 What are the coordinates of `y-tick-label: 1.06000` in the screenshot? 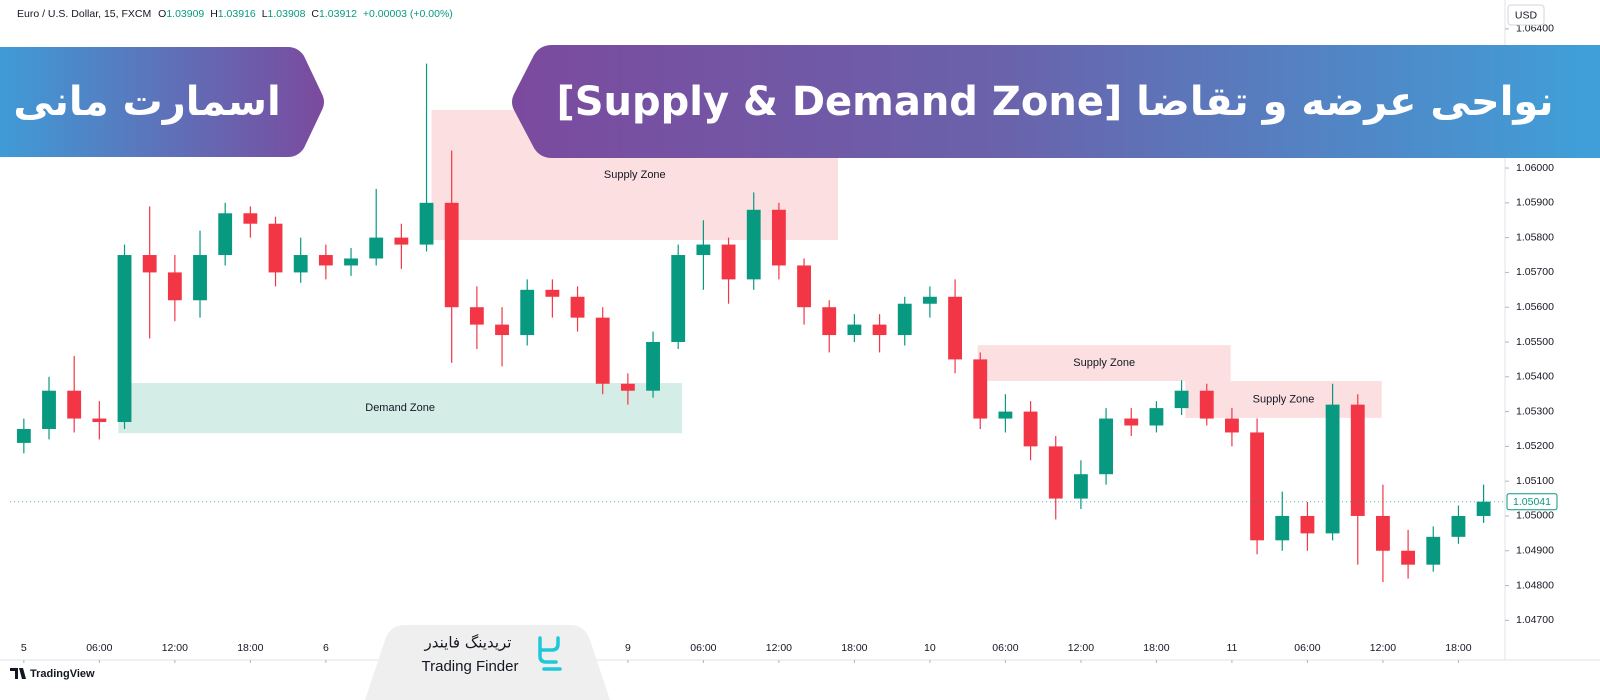 It's located at (1535, 168).